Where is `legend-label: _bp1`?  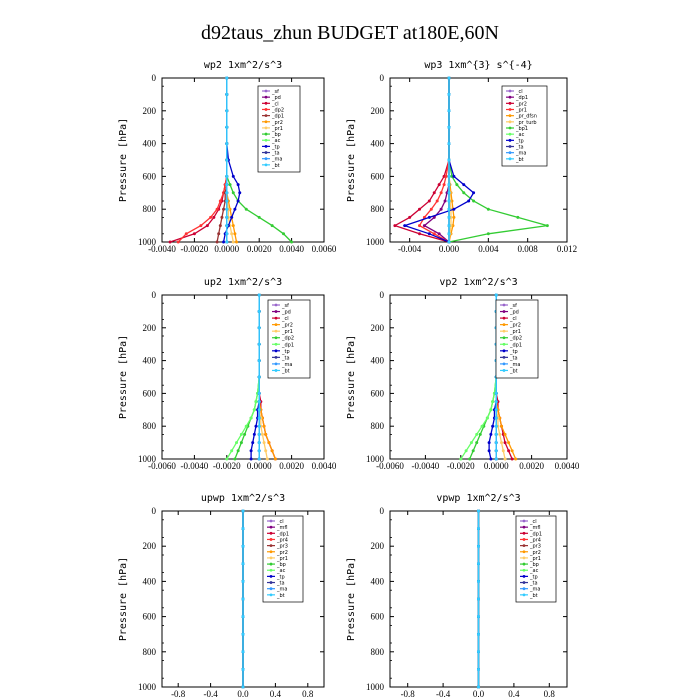 legend-label: _bp1 is located at coordinates (521, 129).